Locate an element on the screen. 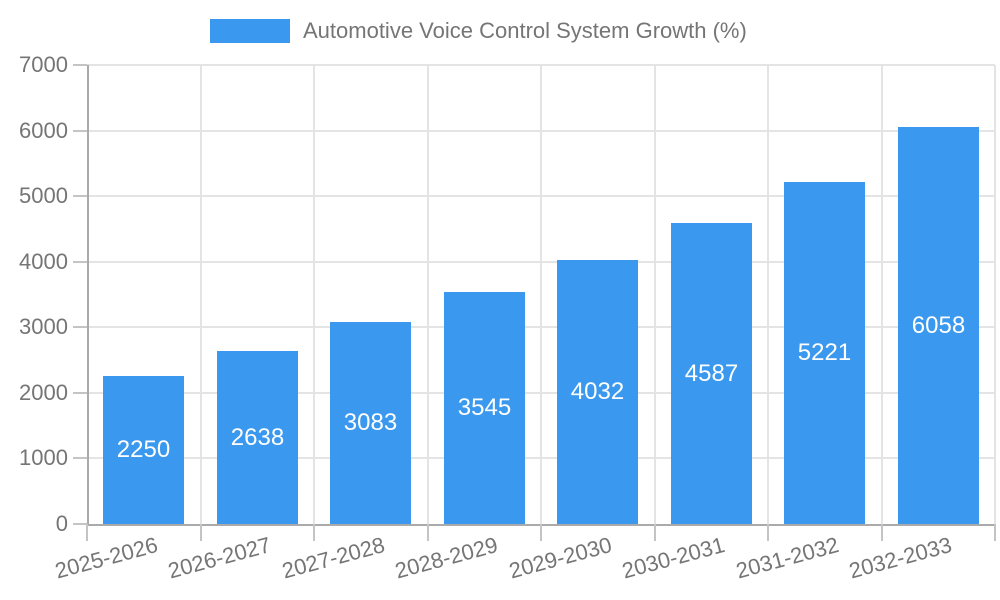 The height and width of the screenshot is (600, 1000). bar-value-label: 5221 is located at coordinates (824, 352).